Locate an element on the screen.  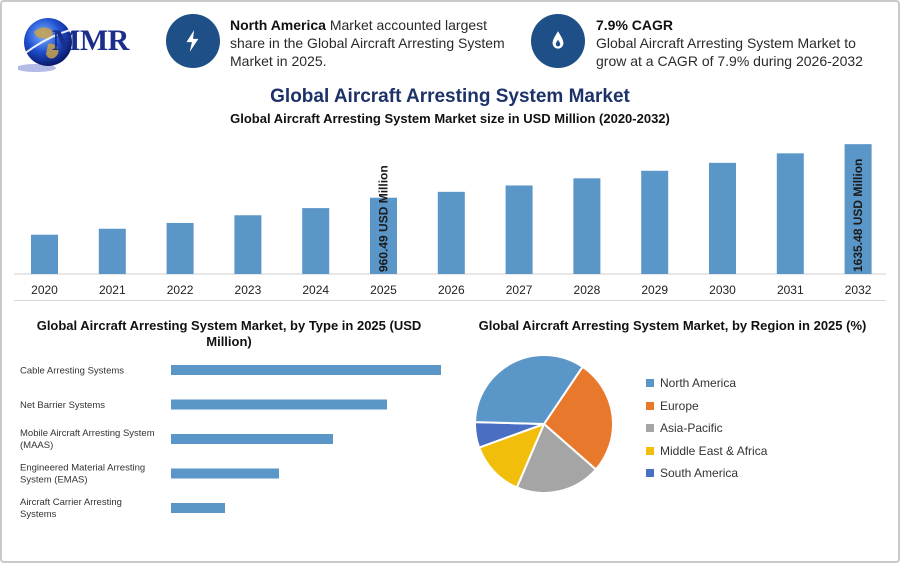
bar-2029 is located at coordinates (655, 222).